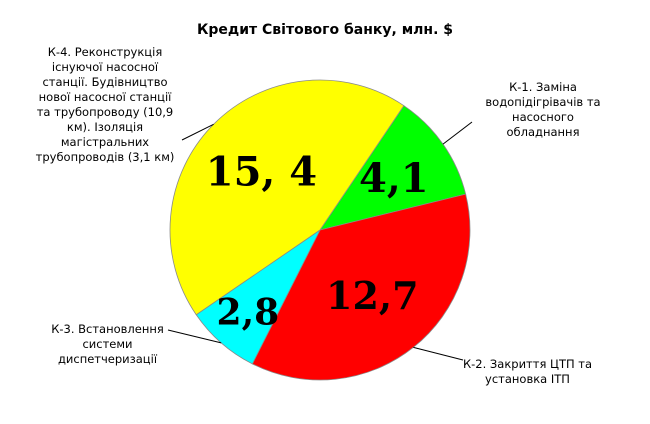  Describe the element at coordinates (248, 312) in the screenshot. I see `value-label-k3: 2,8` at that location.